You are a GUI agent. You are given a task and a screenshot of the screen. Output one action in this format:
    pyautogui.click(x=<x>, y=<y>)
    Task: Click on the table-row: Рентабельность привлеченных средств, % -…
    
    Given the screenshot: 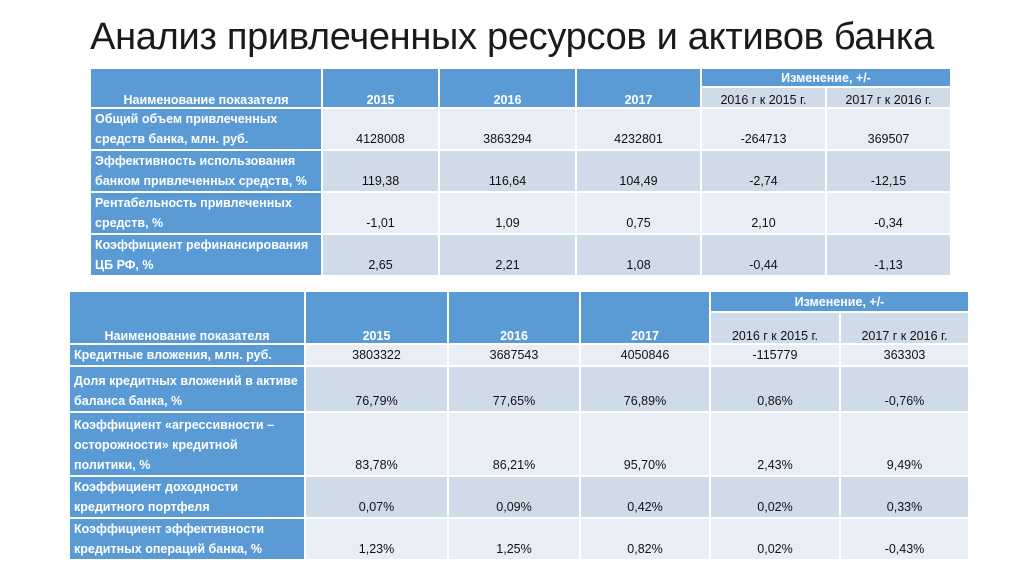 What is the action you would take?
    pyautogui.click(x=520, y=213)
    